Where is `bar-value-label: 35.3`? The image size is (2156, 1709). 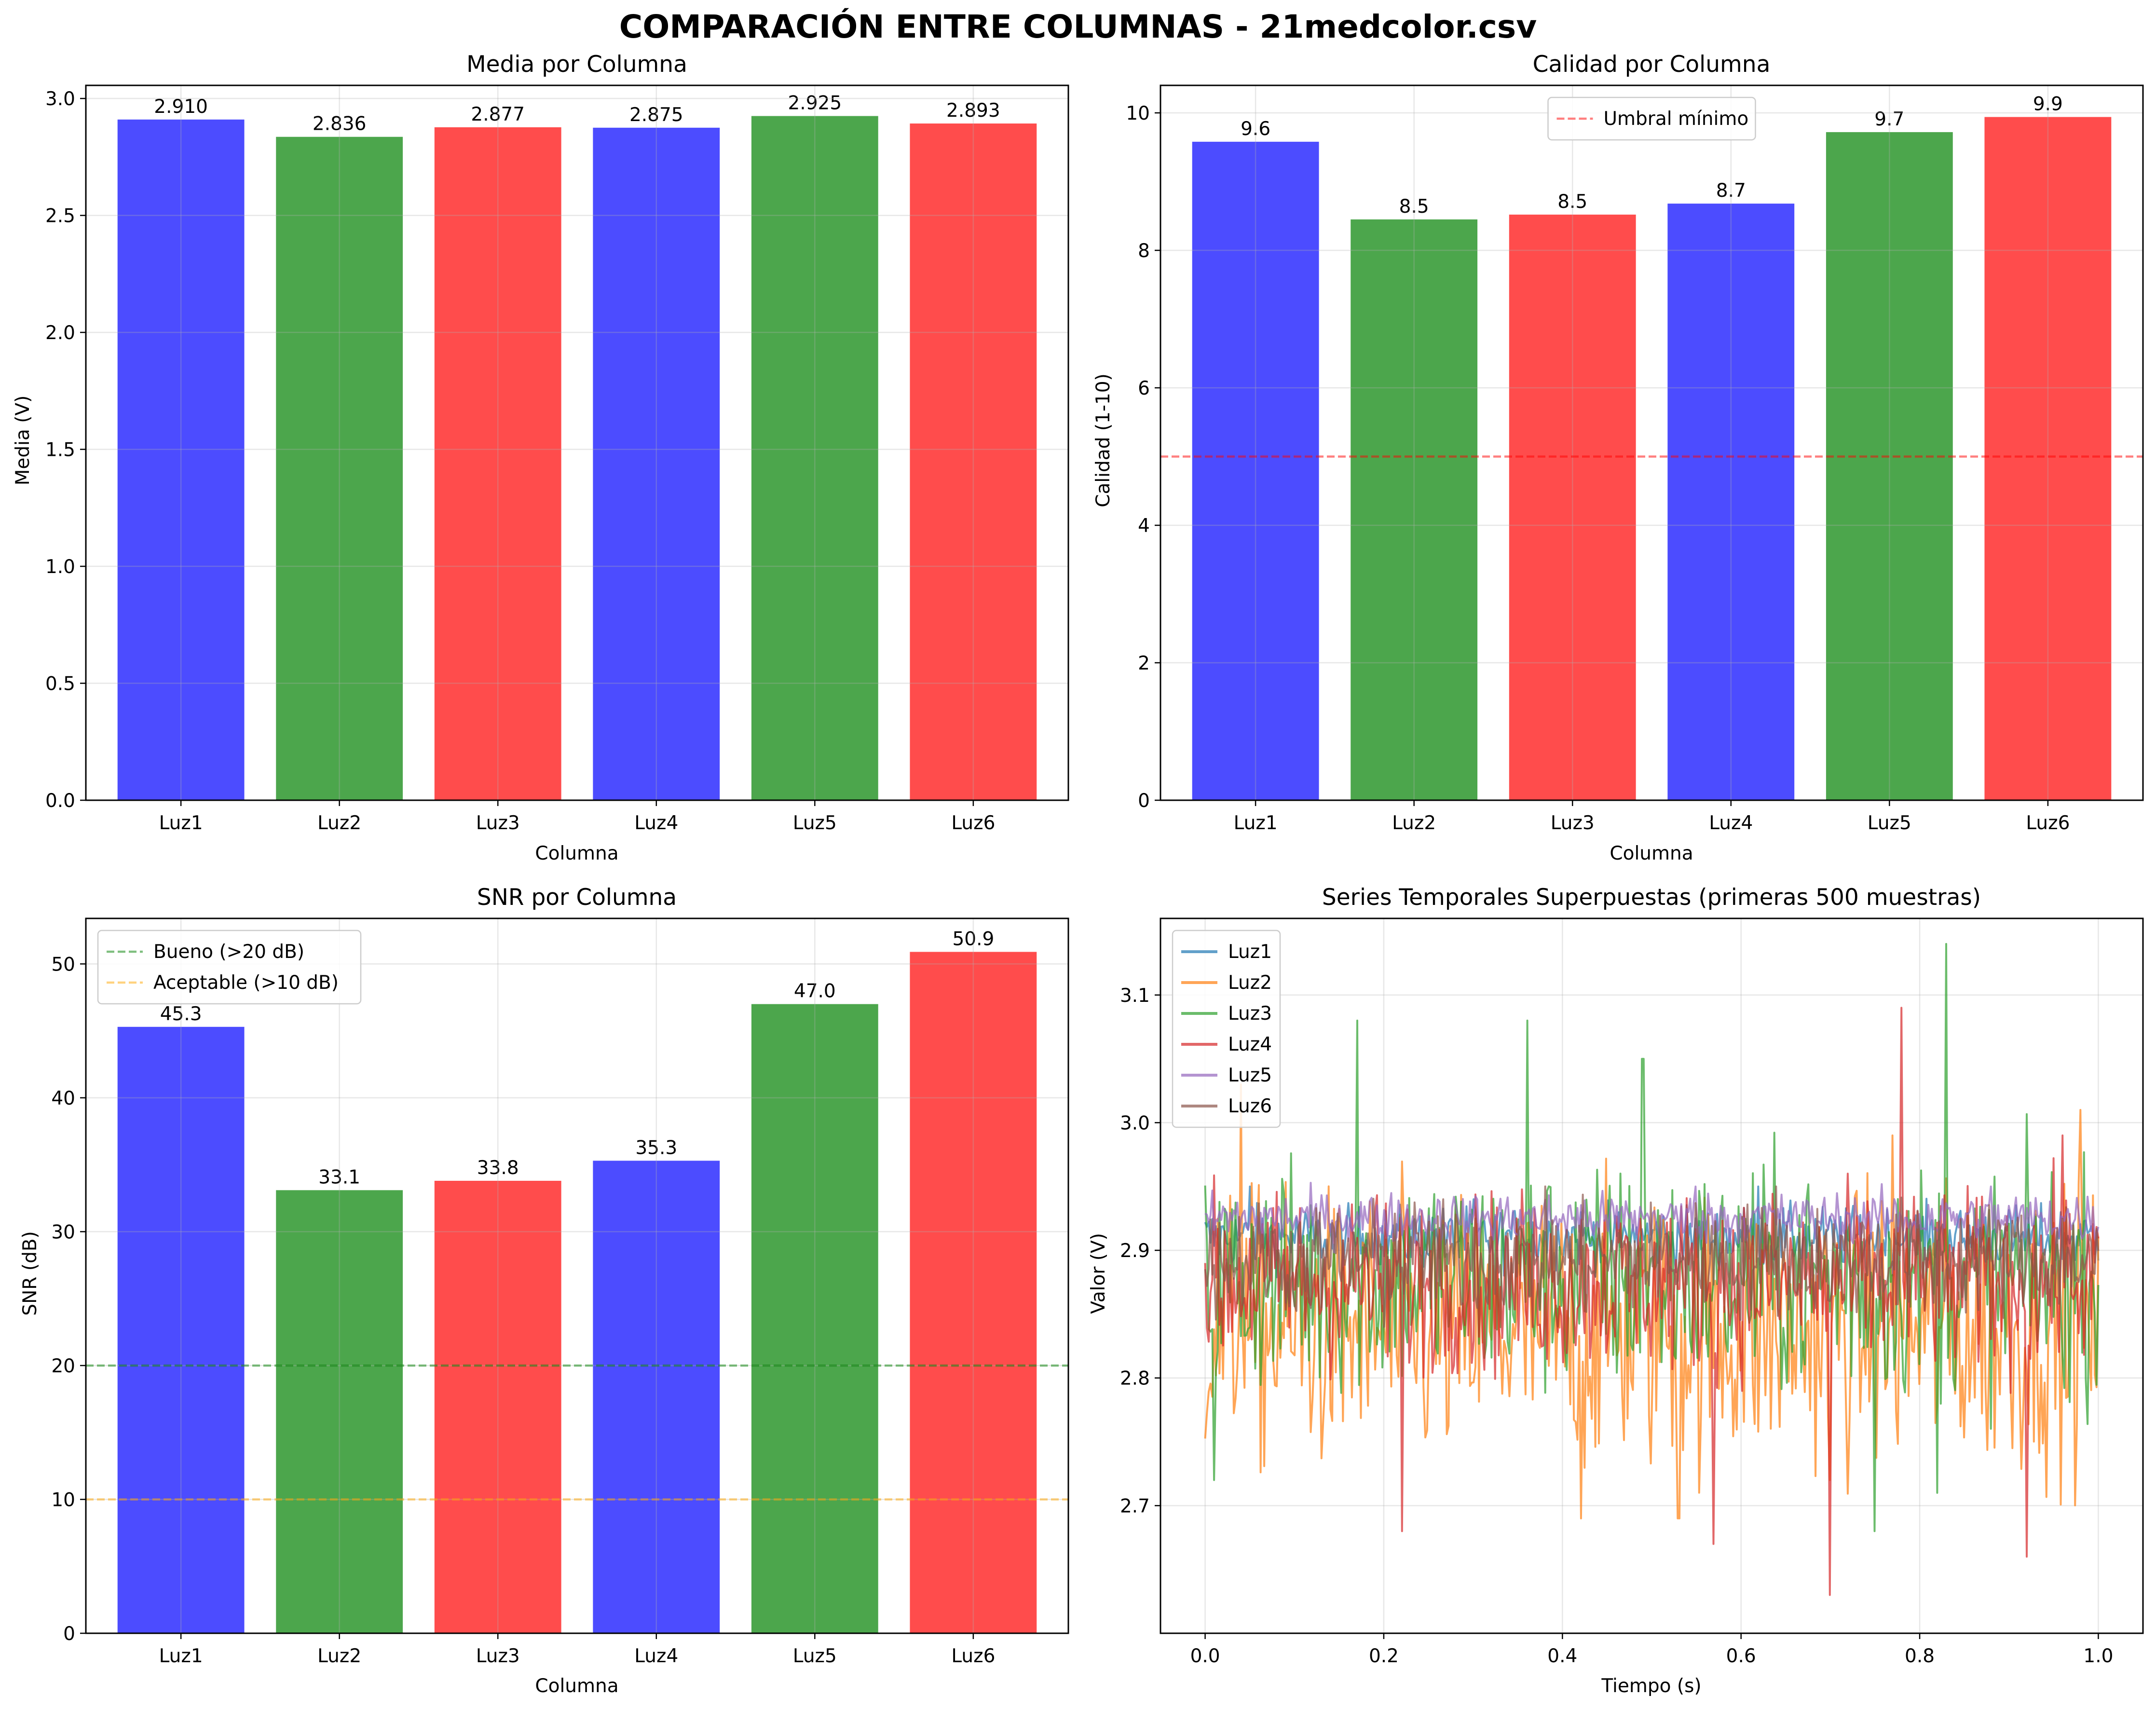 bar-value-label: 35.3 is located at coordinates (656, 1148).